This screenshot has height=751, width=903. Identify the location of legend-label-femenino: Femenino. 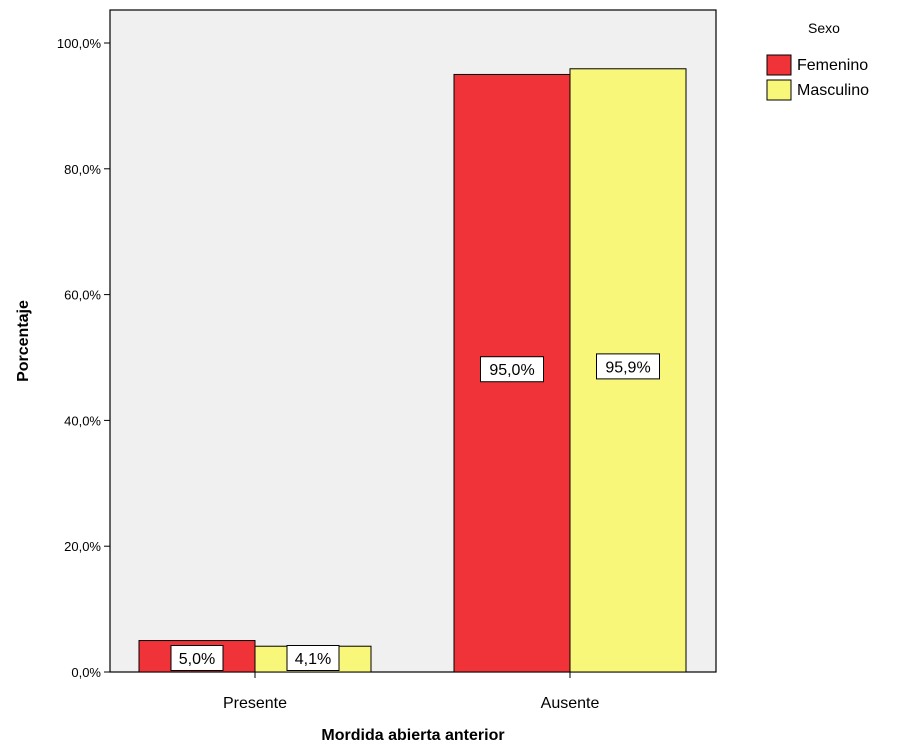
(832, 65).